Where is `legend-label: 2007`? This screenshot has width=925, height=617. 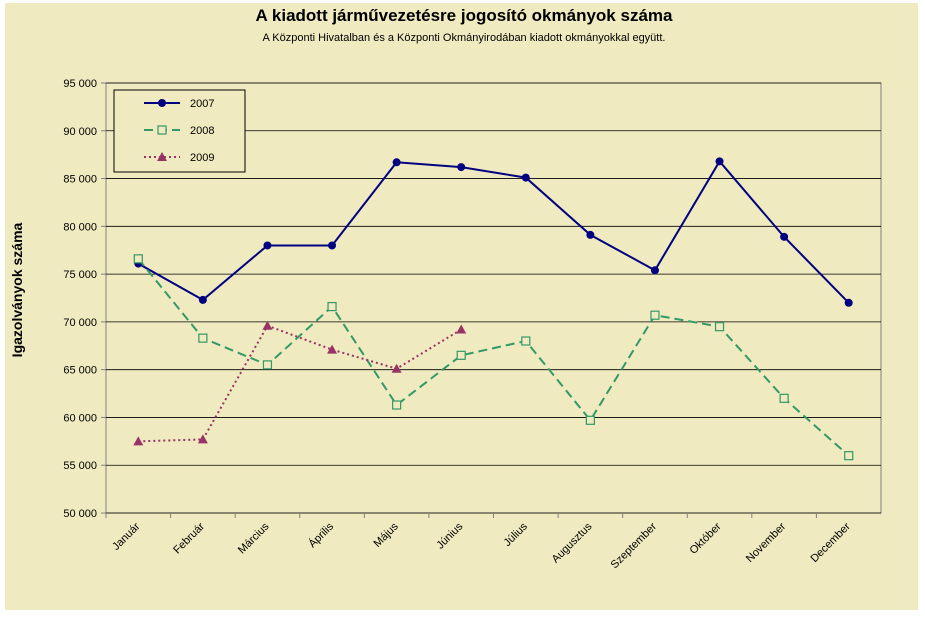 legend-label: 2007 is located at coordinates (202, 104).